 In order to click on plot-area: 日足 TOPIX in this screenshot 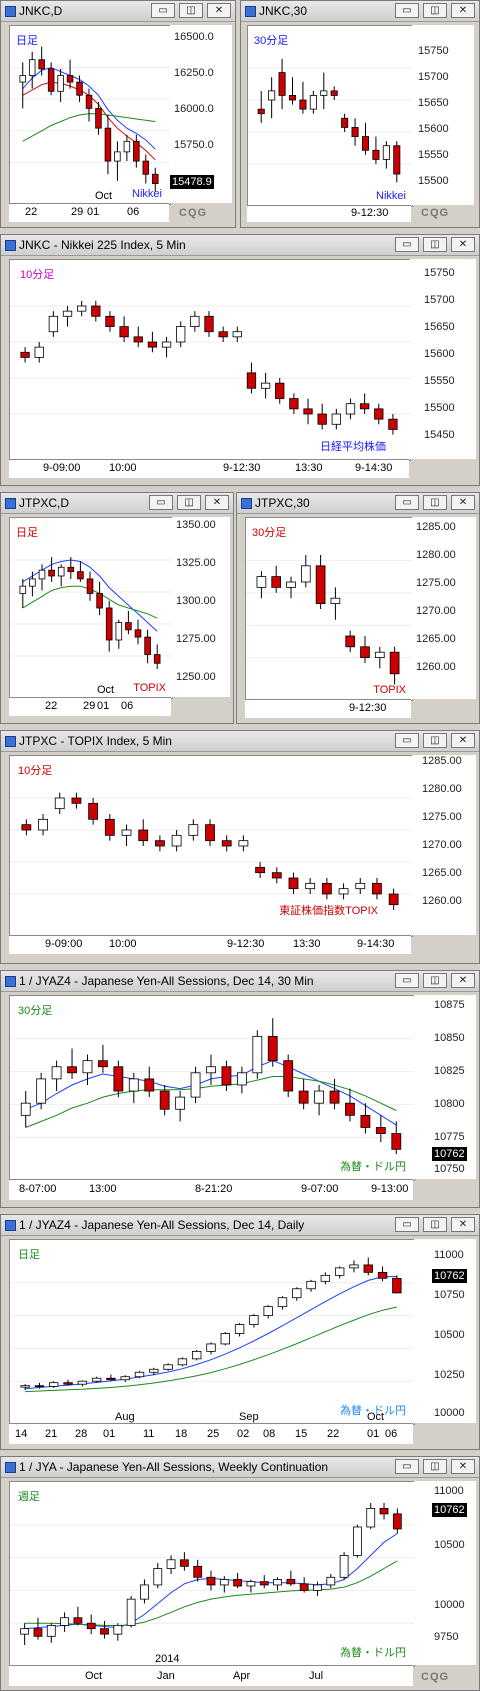, I will do `click(91, 608)`.